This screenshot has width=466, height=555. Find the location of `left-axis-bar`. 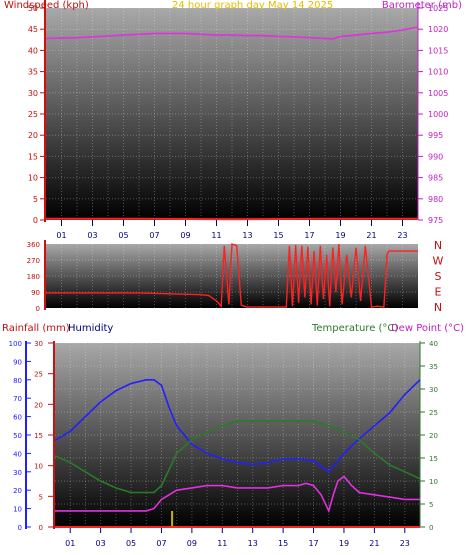

left-axis-bar is located at coordinates (45, 111).